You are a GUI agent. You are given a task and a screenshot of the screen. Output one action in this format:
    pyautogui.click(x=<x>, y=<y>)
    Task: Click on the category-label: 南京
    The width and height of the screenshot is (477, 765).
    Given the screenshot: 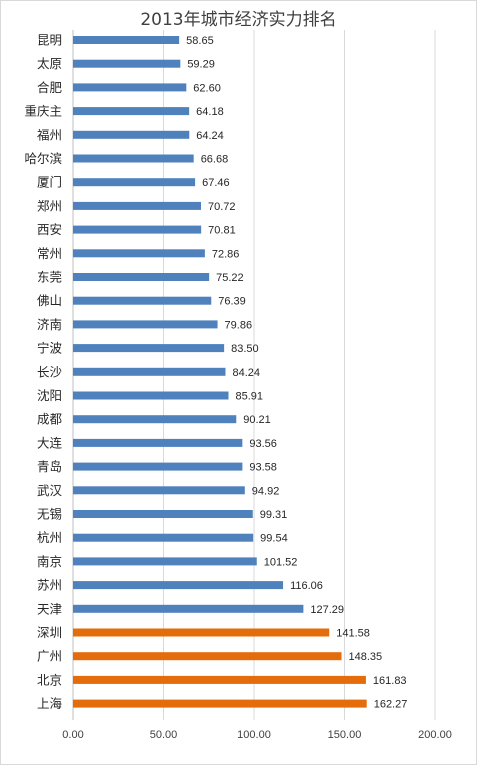 What is the action you would take?
    pyautogui.click(x=49, y=561)
    